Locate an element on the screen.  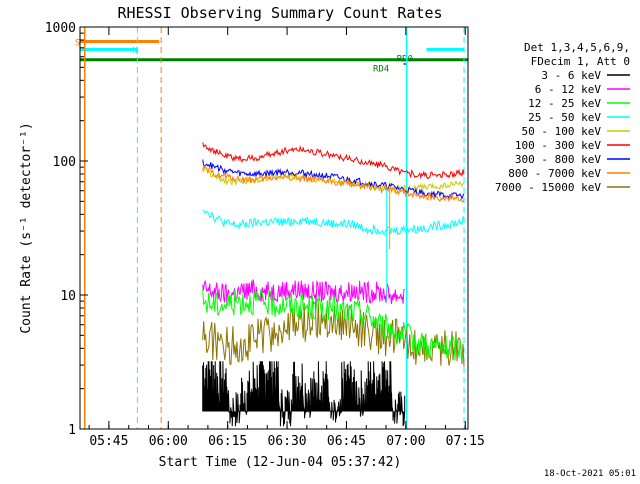
legend-entry-label: 12 - 25 keV is located at coordinates (564, 103).